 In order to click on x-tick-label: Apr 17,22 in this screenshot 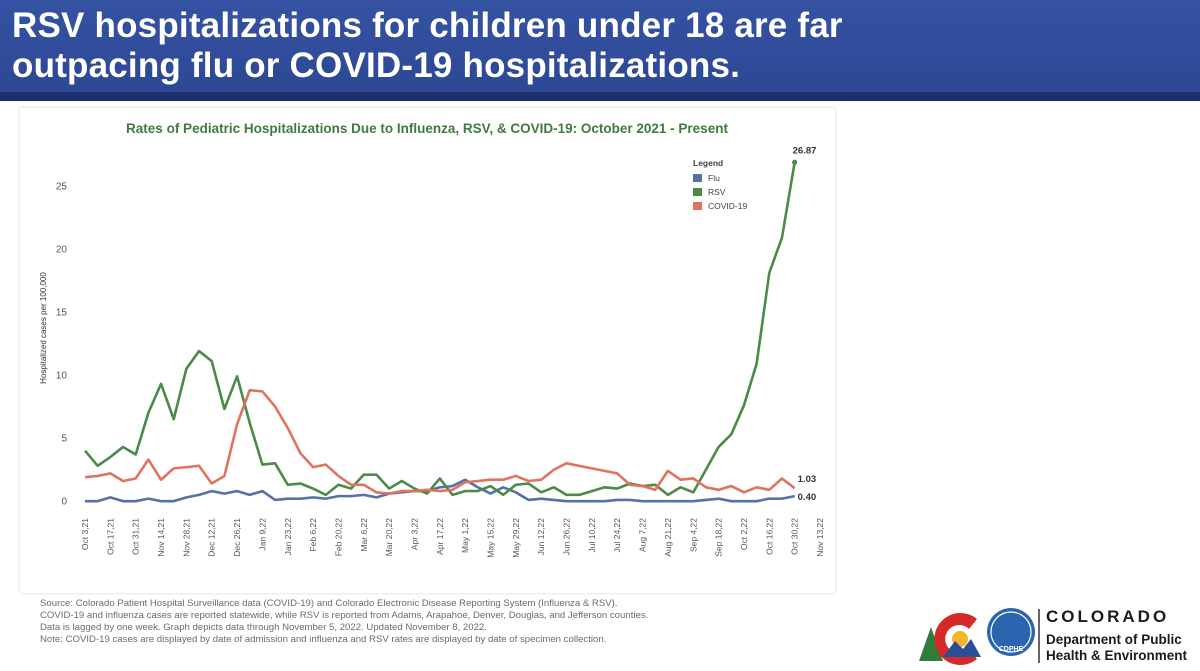, I will do `click(440, 536)`.